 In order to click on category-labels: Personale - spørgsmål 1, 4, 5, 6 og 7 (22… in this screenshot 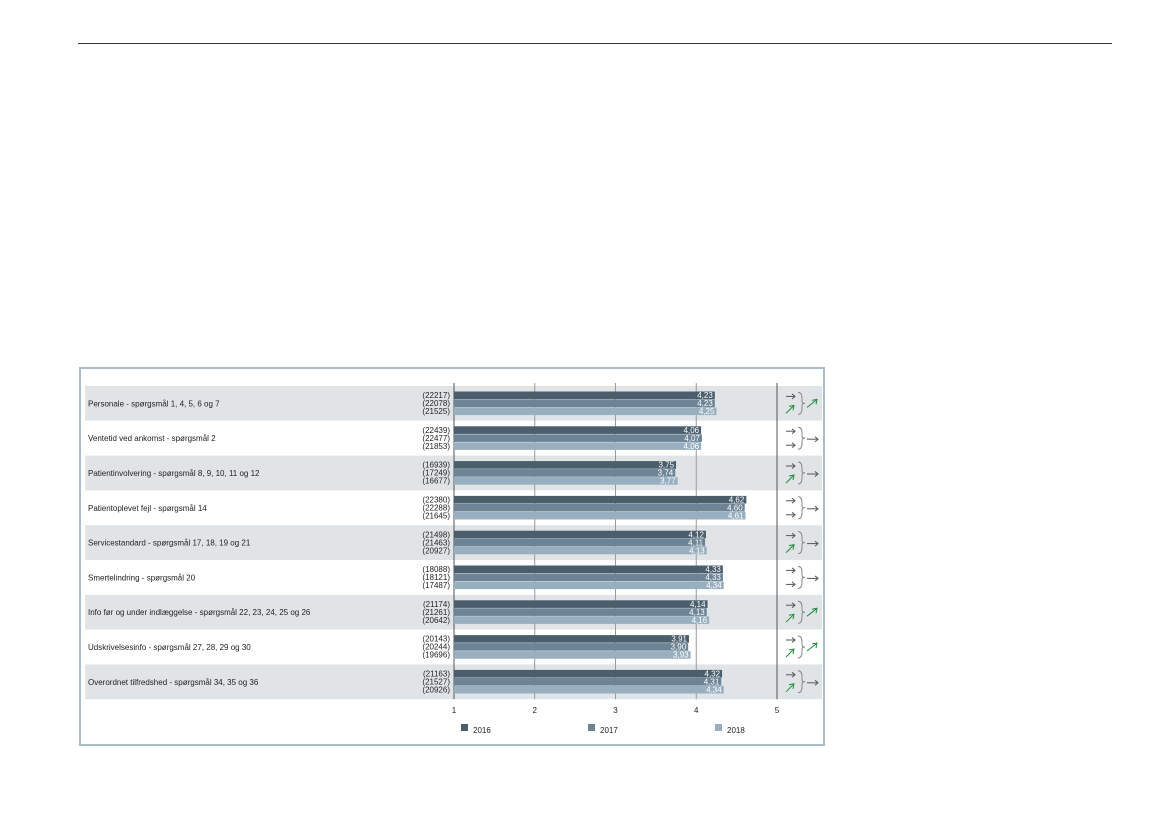, I will do `click(269, 542)`.